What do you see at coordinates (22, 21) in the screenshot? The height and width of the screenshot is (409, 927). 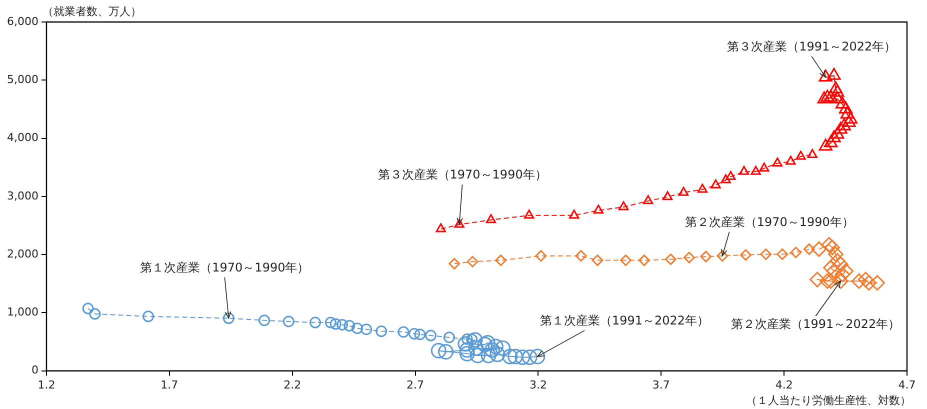 I see `y-tick-label: 6,000` at bounding box center [22, 21].